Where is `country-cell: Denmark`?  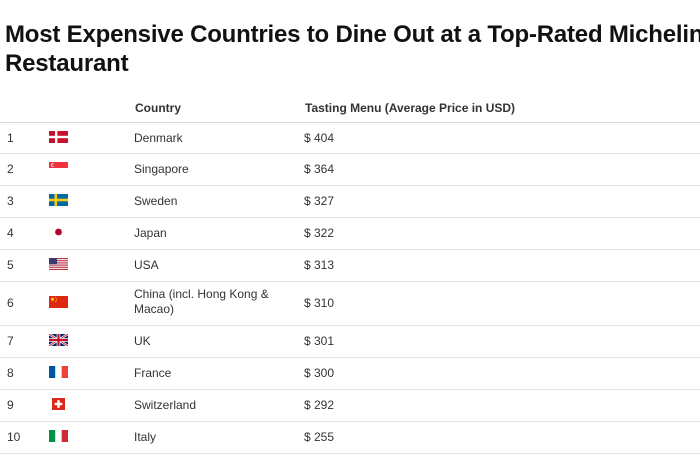 country-cell: Denmark is located at coordinates (158, 138).